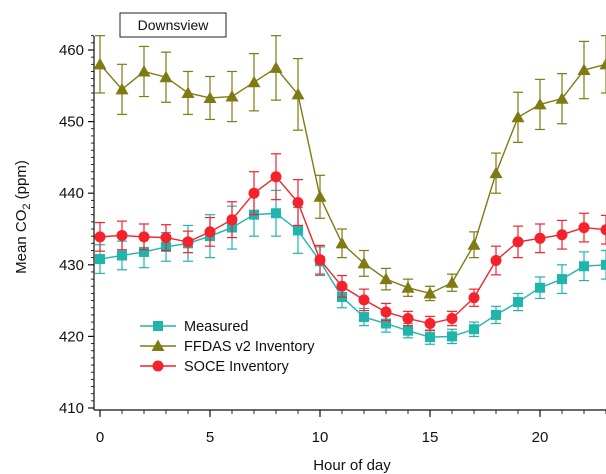  I want to click on legend: Measured FFDAS v2 Inventory SOCE Inventory, so click(227, 347).